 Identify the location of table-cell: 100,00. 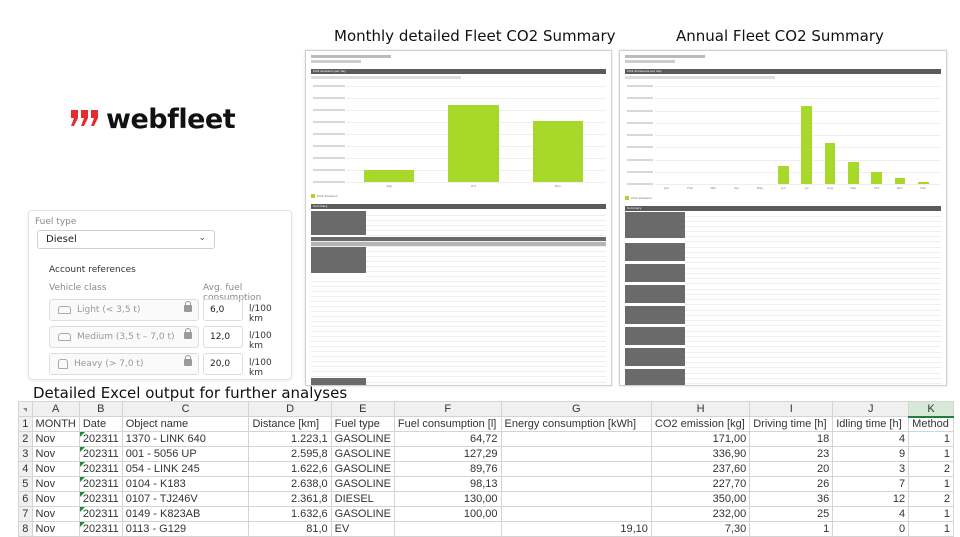
(447, 514).